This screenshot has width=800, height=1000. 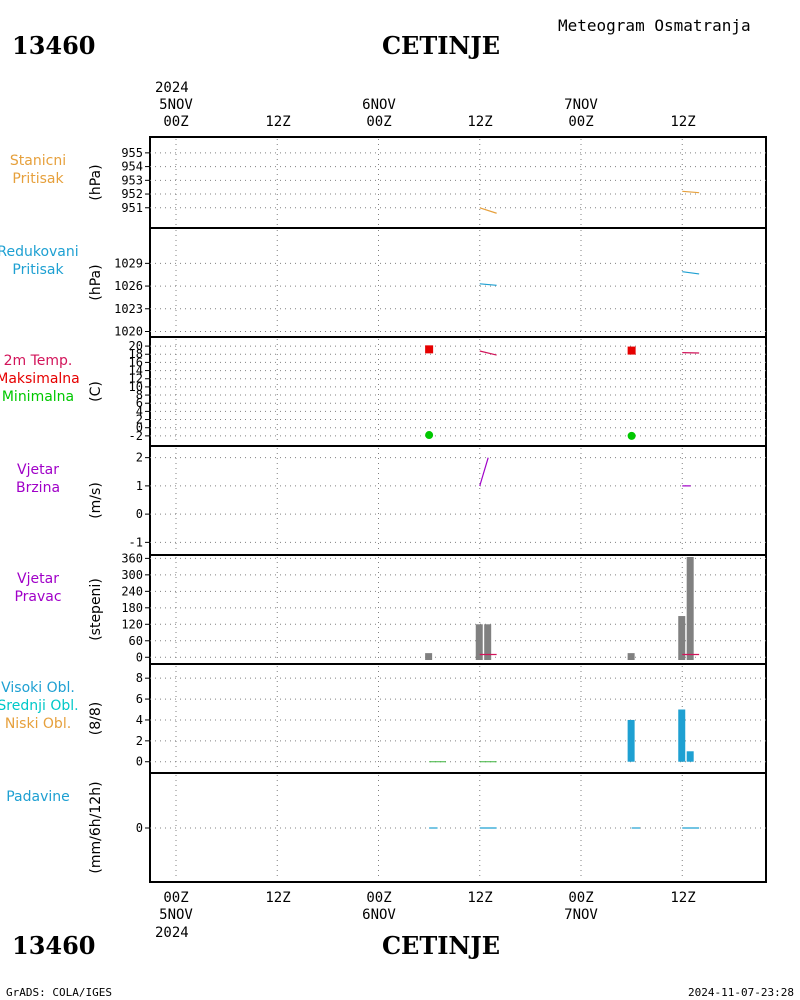 I want to click on y-axis-unit-label: (C), so click(x=96, y=391).